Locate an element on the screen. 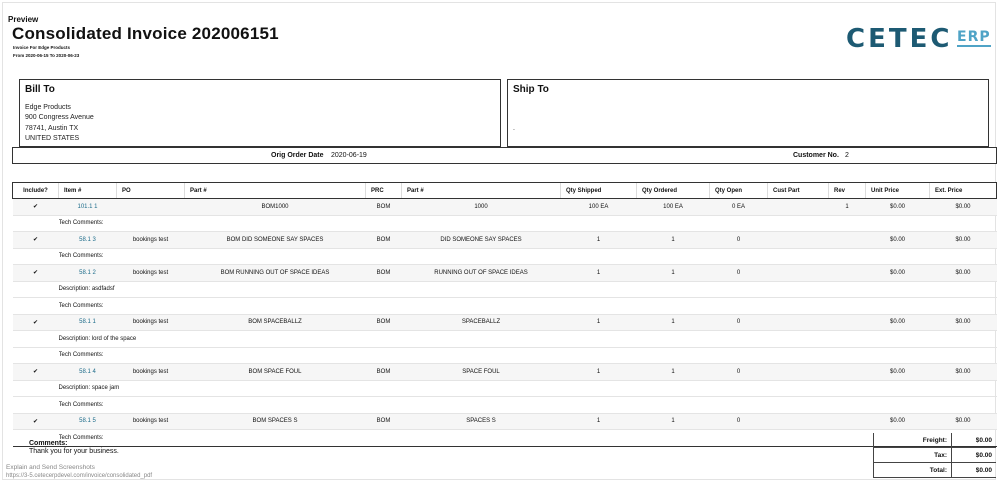 This screenshot has width=1000, height=486. qty-ordered-cell: 100 EA is located at coordinates (673, 207).